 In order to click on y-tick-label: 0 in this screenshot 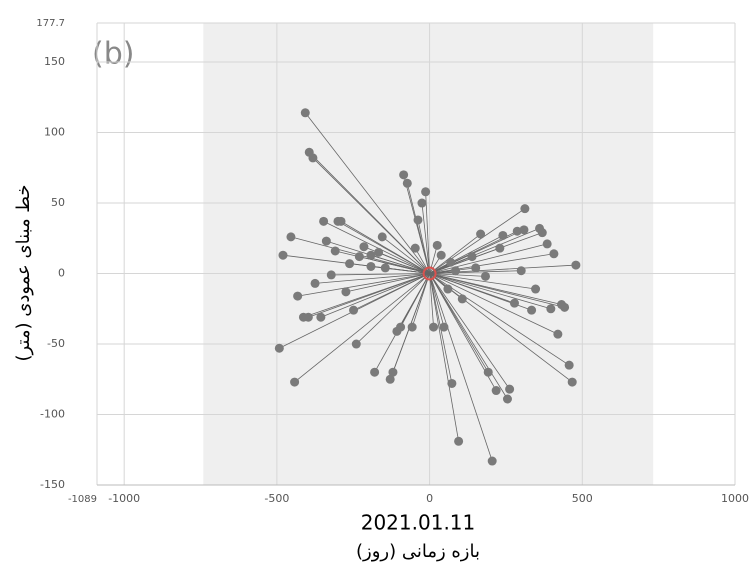, I will do `click(61, 273)`.